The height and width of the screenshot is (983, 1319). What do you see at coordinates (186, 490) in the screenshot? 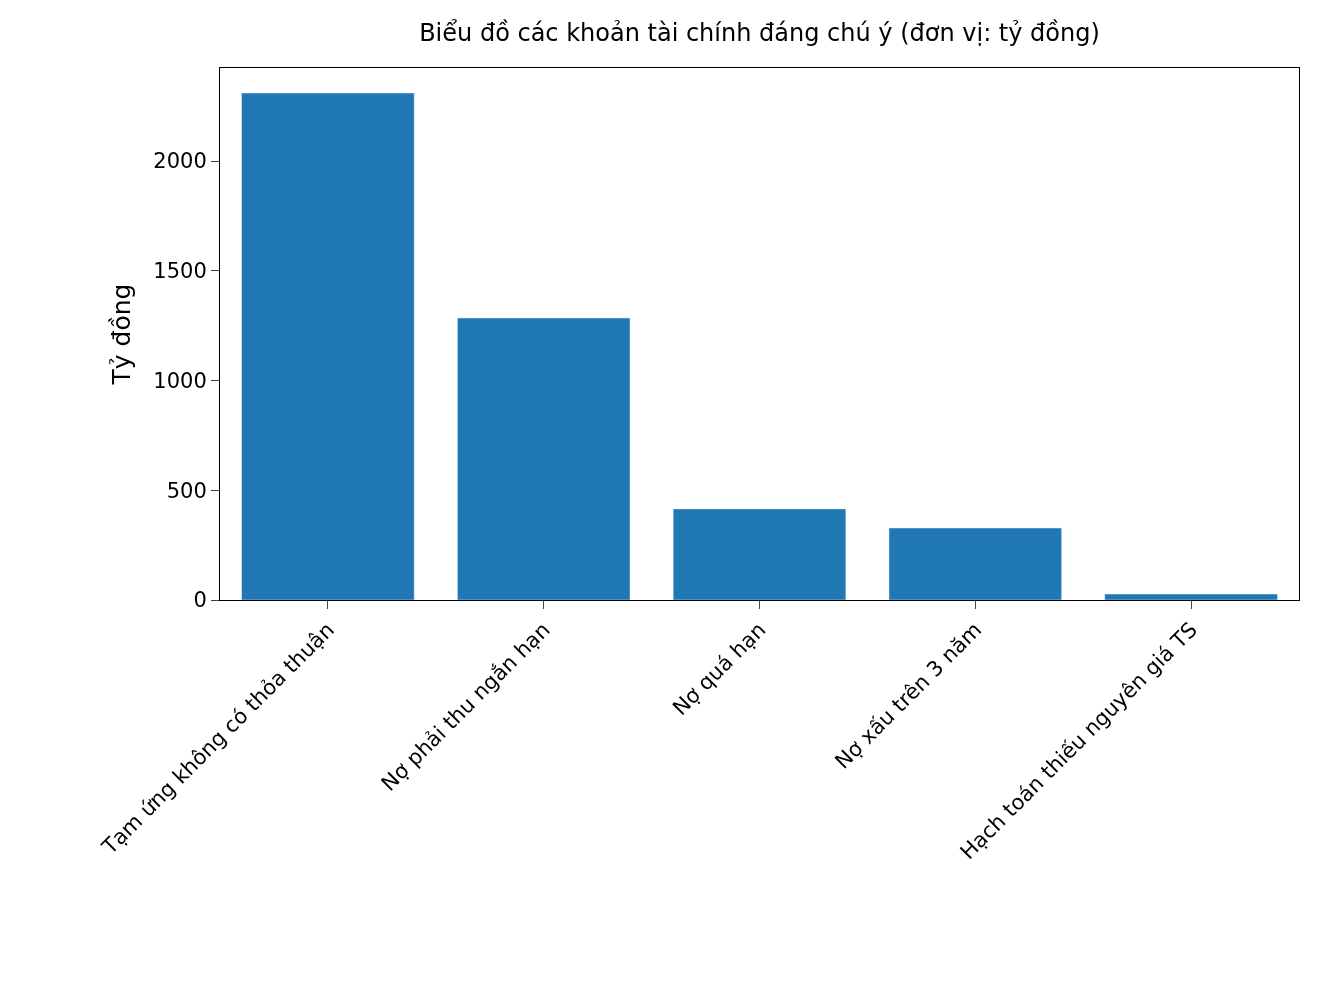
I see `y-tick-label: 500` at bounding box center [186, 490].